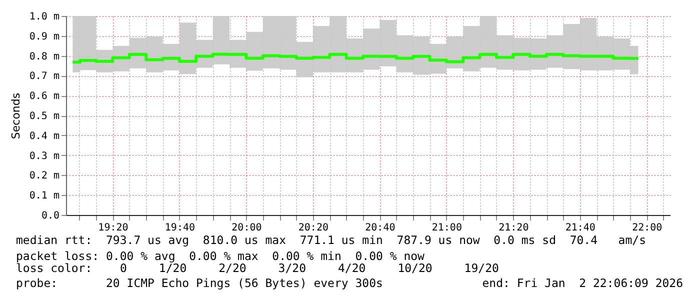 The height and width of the screenshot is (297, 697). What do you see at coordinates (331, 240) in the screenshot?
I see `text: median rtt: 793.7 us avg 810.0 us max 771.1 us min 787.9 us now 0.0 ms sd 70.4 am/s` at bounding box center [331, 240].